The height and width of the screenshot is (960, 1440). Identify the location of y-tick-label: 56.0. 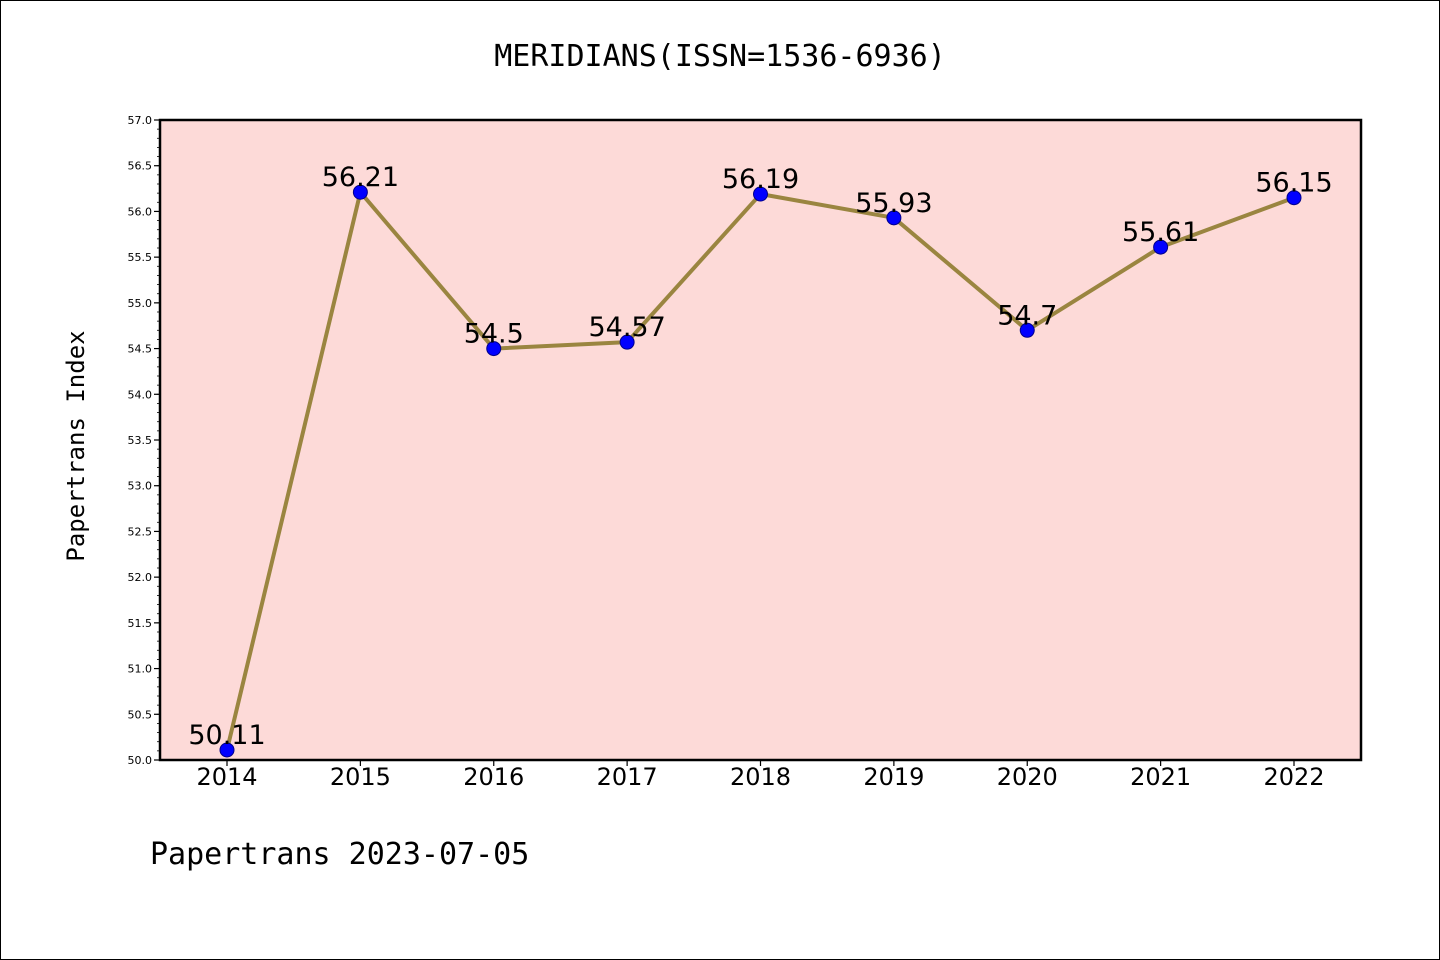
(140, 211).